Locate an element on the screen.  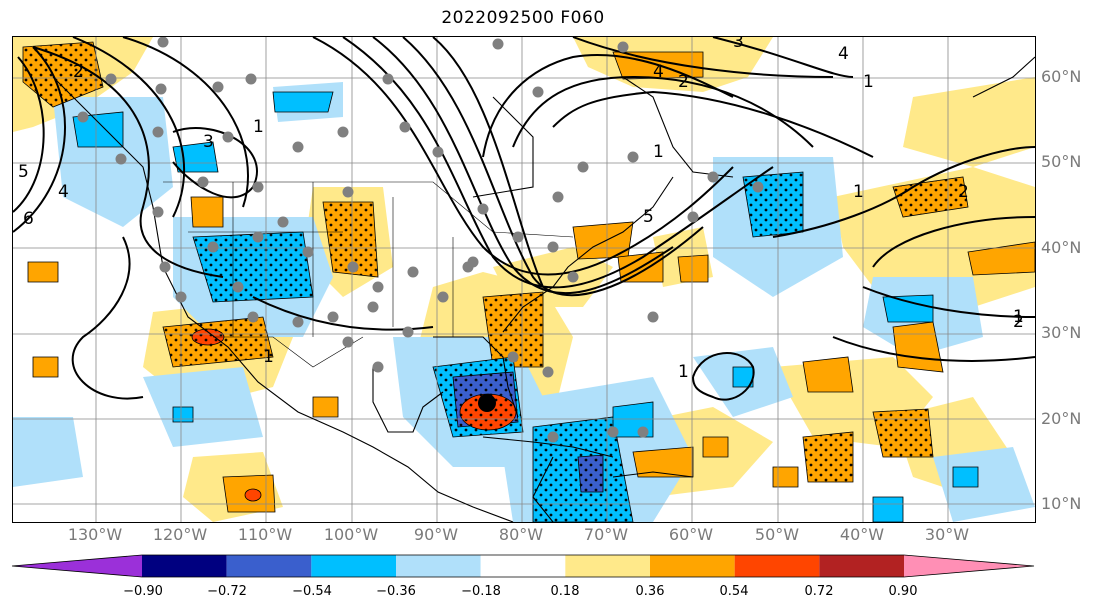
colorbar is located at coordinates (523, 566).